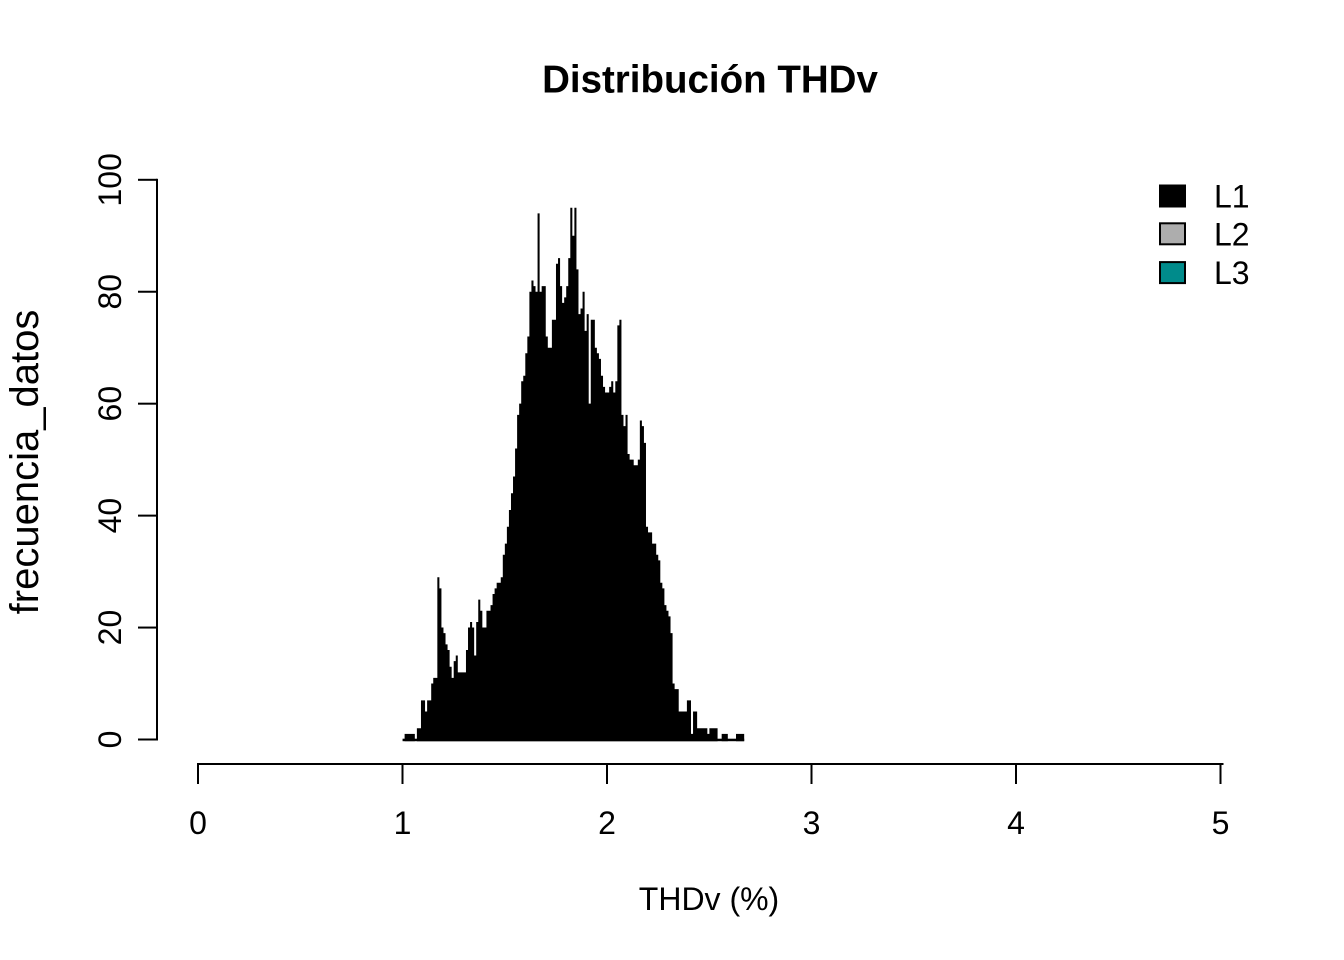  Describe the element at coordinates (110, 179) in the screenshot. I see `svg-text: 100` at that location.